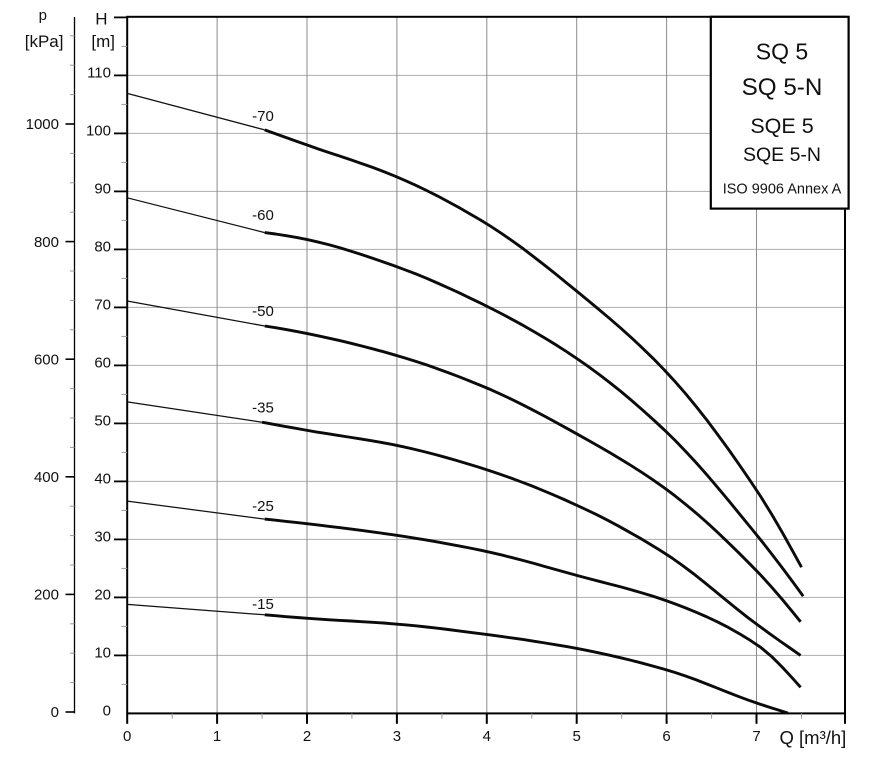 The image size is (871, 759). What do you see at coordinates (782, 52) in the screenshot?
I see `svg-text: SQ 5` at bounding box center [782, 52].